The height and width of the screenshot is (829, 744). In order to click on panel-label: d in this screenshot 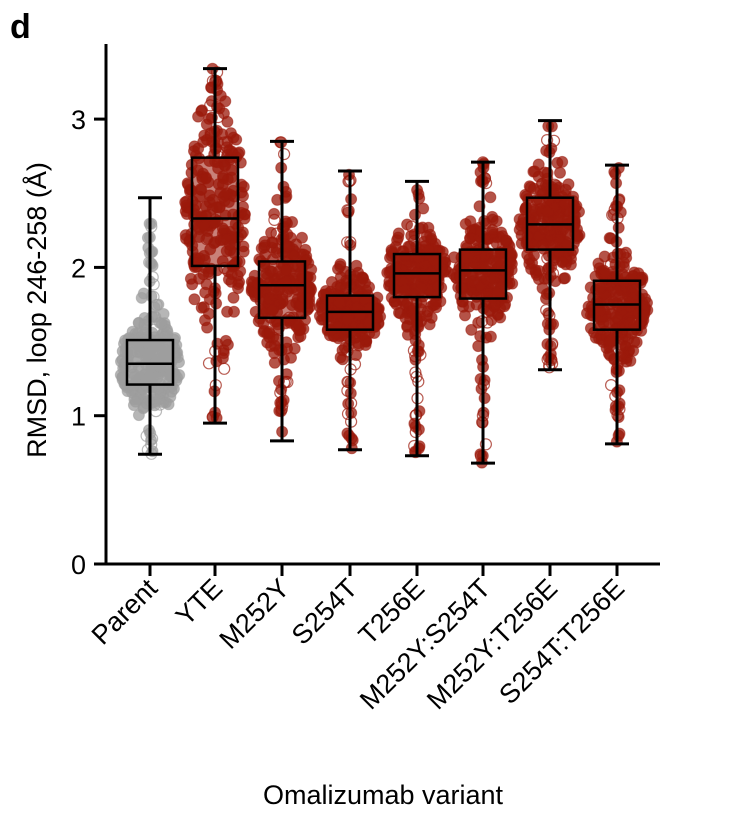, I will do `click(20, 27)`.